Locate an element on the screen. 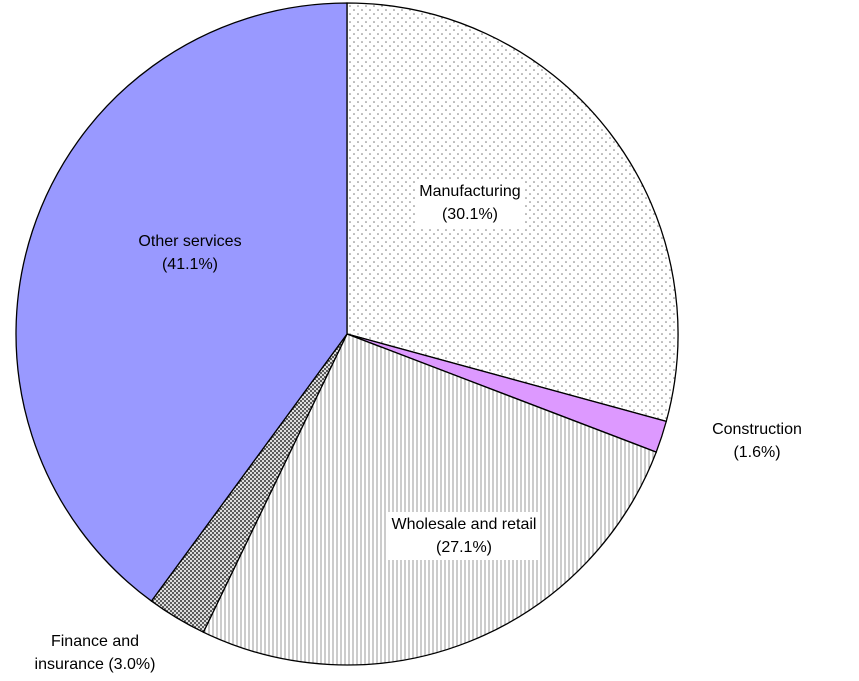  category-label: Construction is located at coordinates (757, 429).